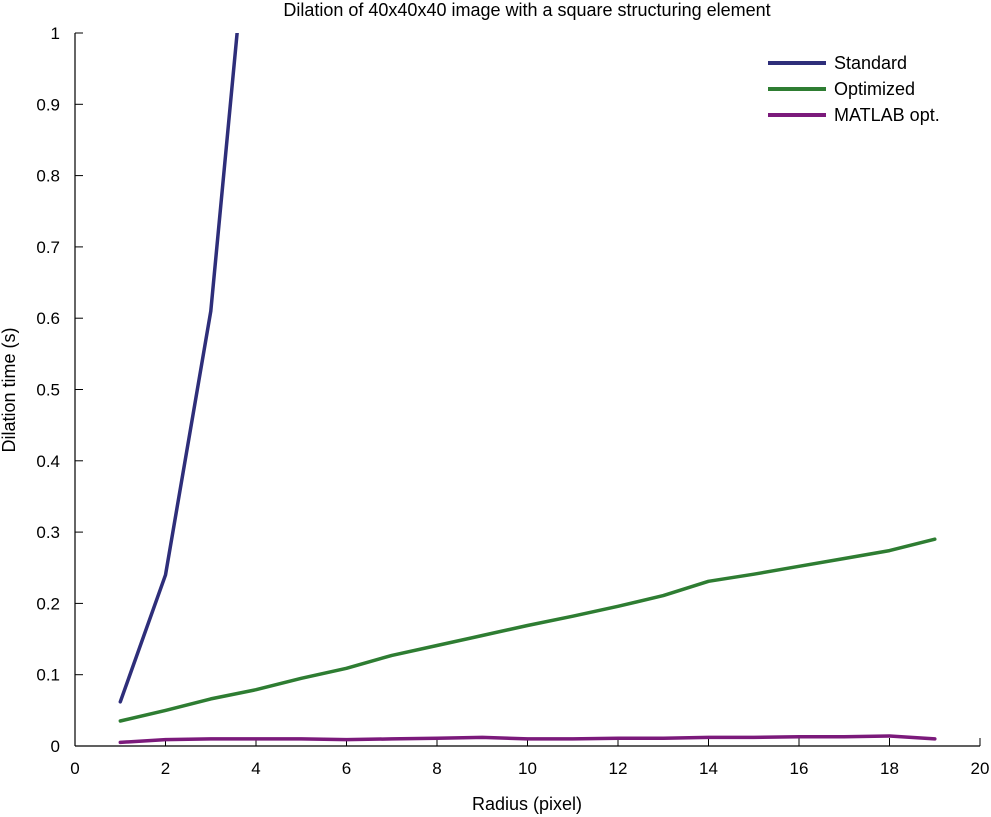  What do you see at coordinates (48, 390) in the screenshot?
I see `y-tick-label: 0.5` at bounding box center [48, 390].